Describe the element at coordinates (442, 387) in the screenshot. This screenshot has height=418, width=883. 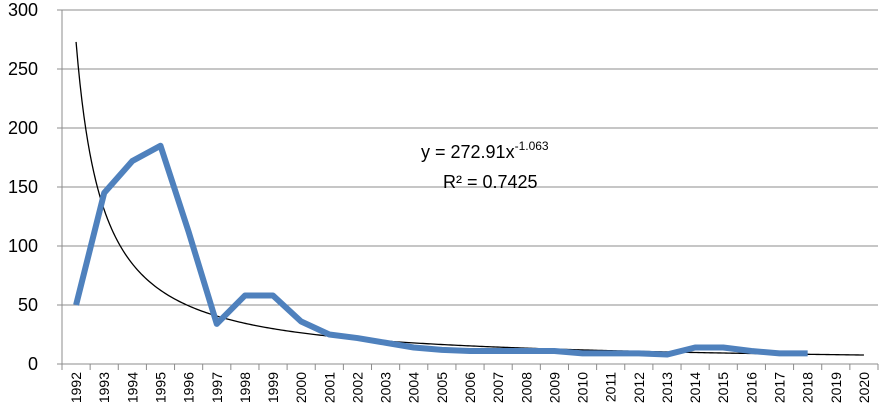
I see `x-tick-label: 2005` at that location.